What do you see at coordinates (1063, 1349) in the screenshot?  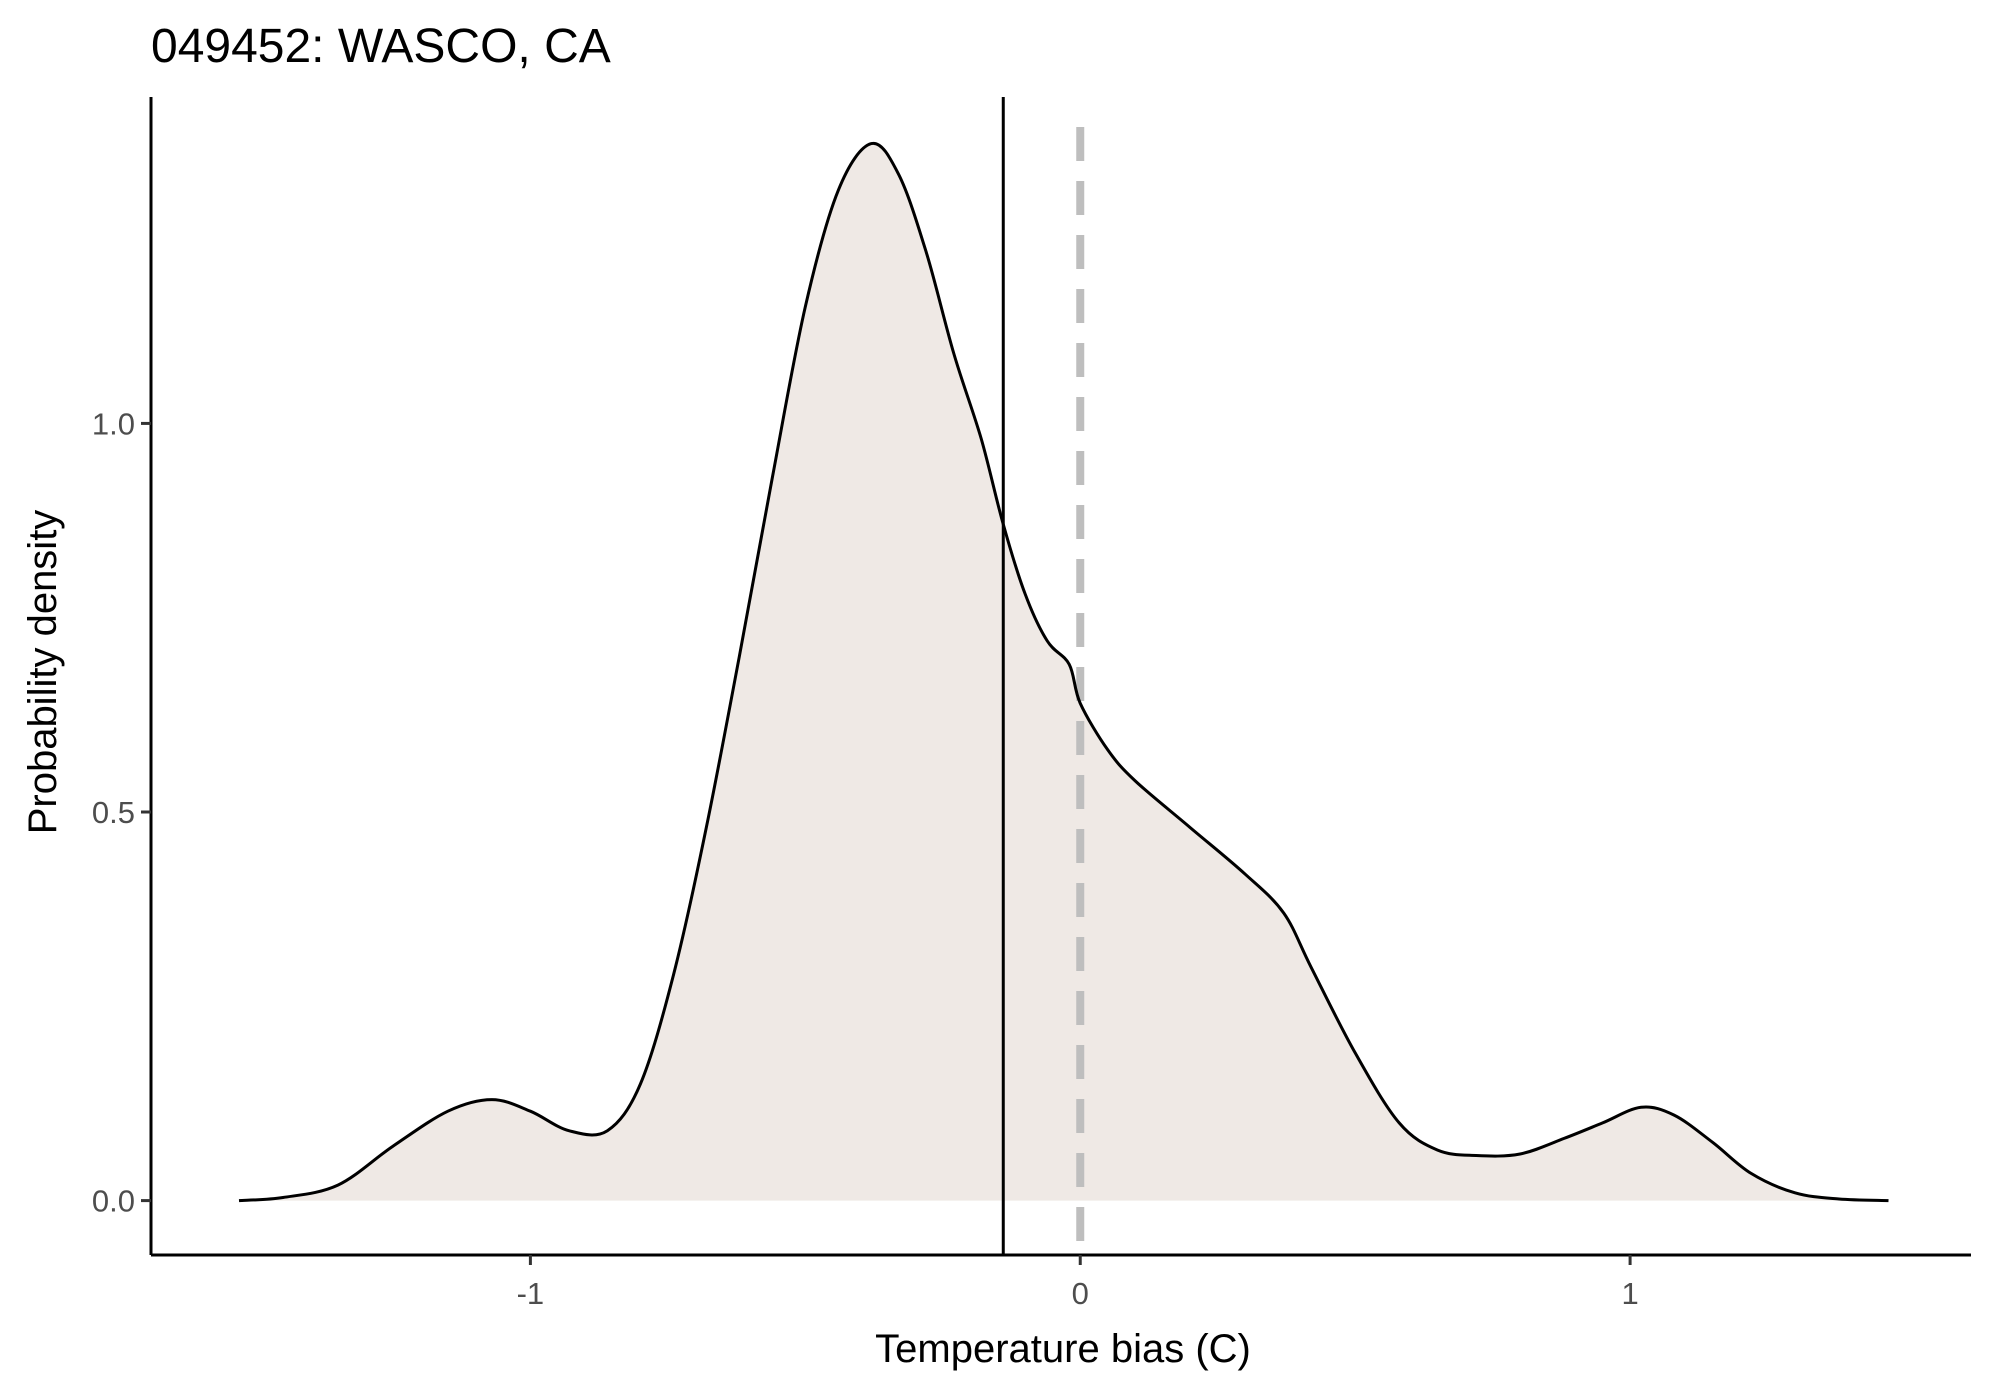 I see `x-axis-title: Temperature bias (C)` at bounding box center [1063, 1349].